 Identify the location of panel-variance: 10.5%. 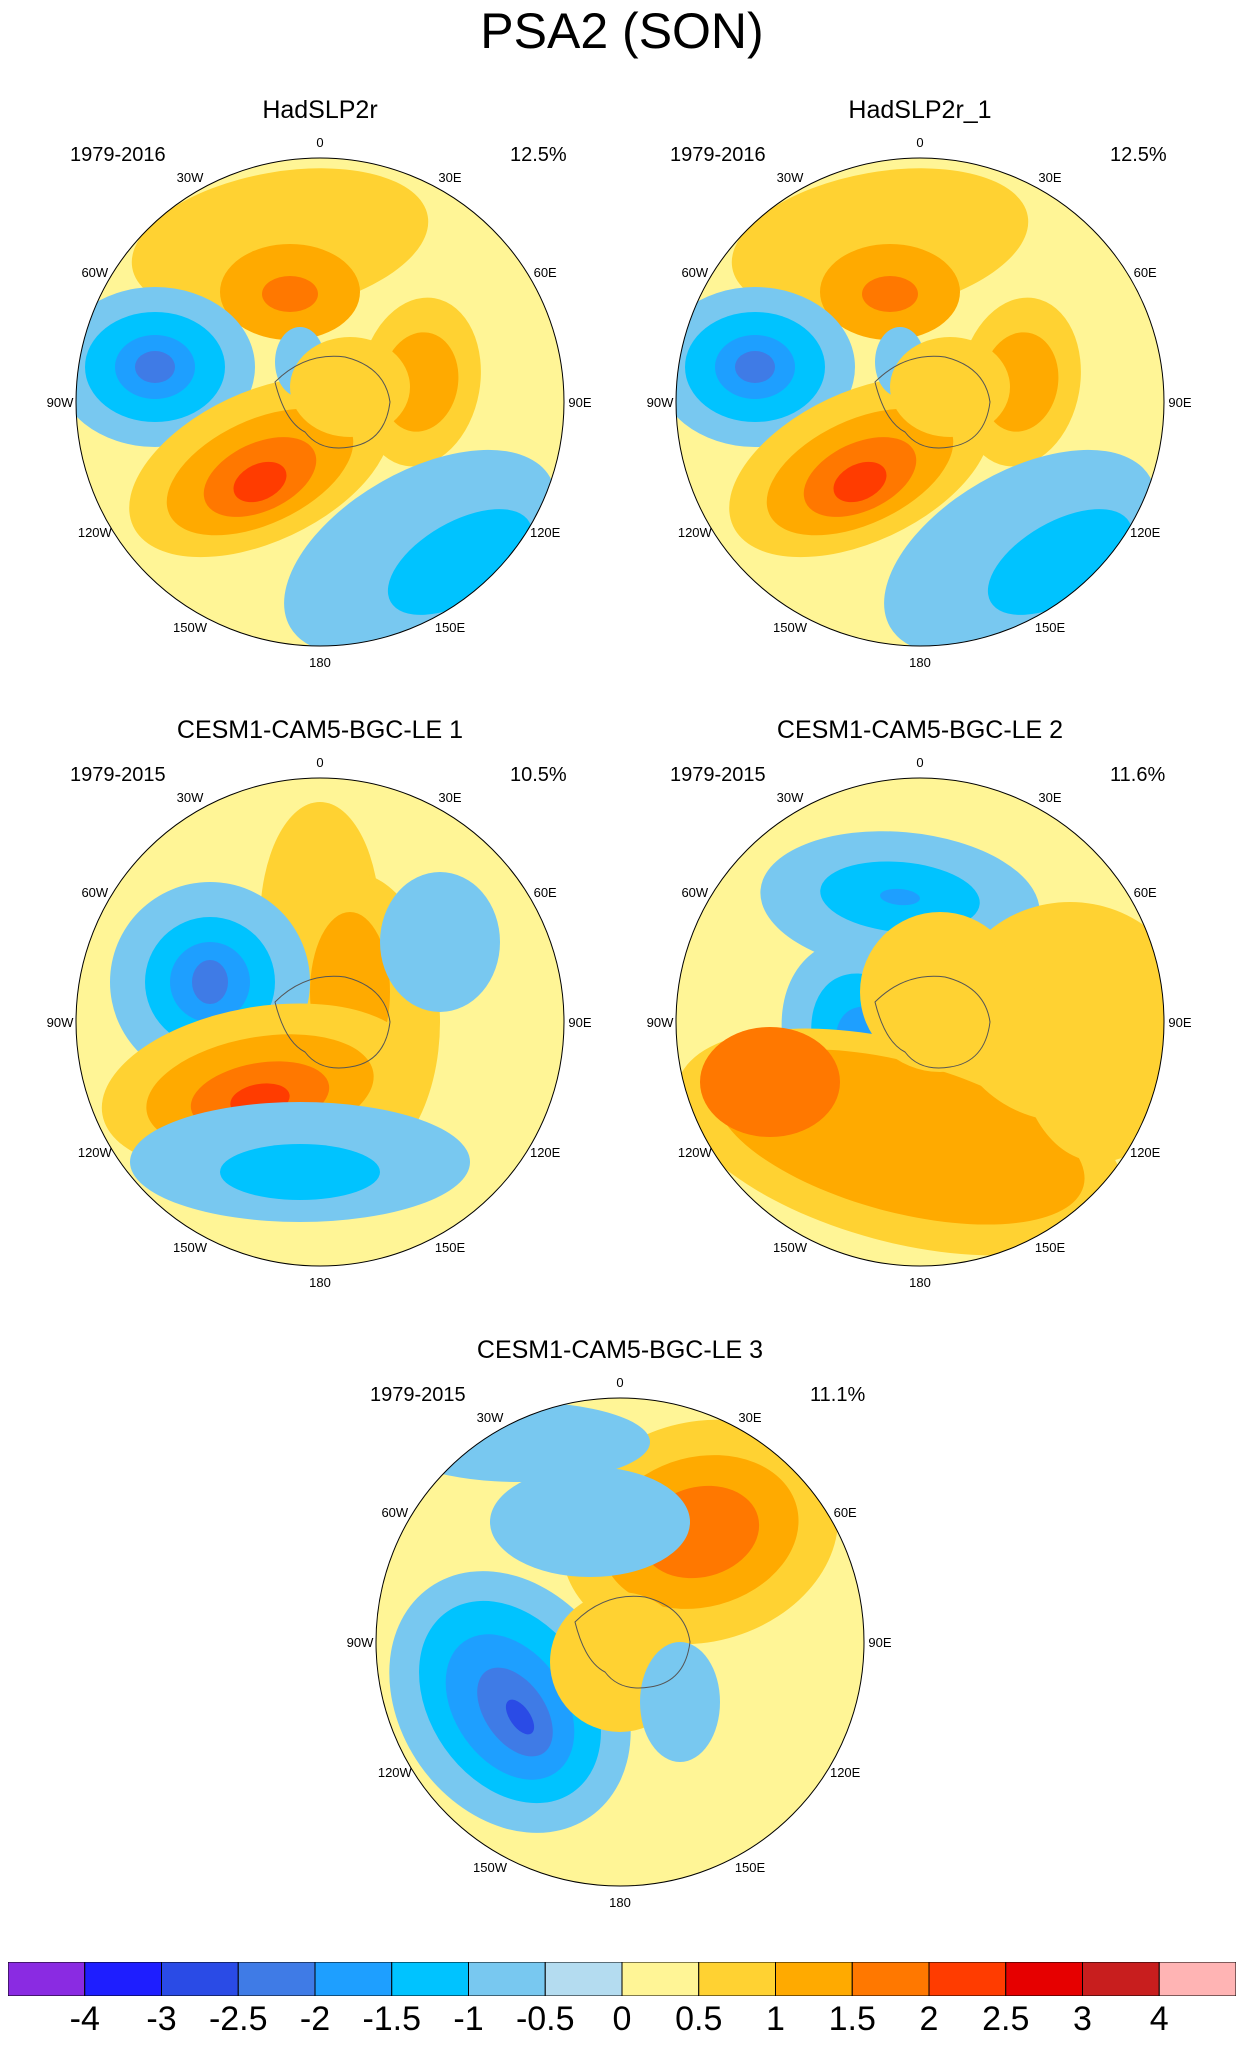
(538, 775).